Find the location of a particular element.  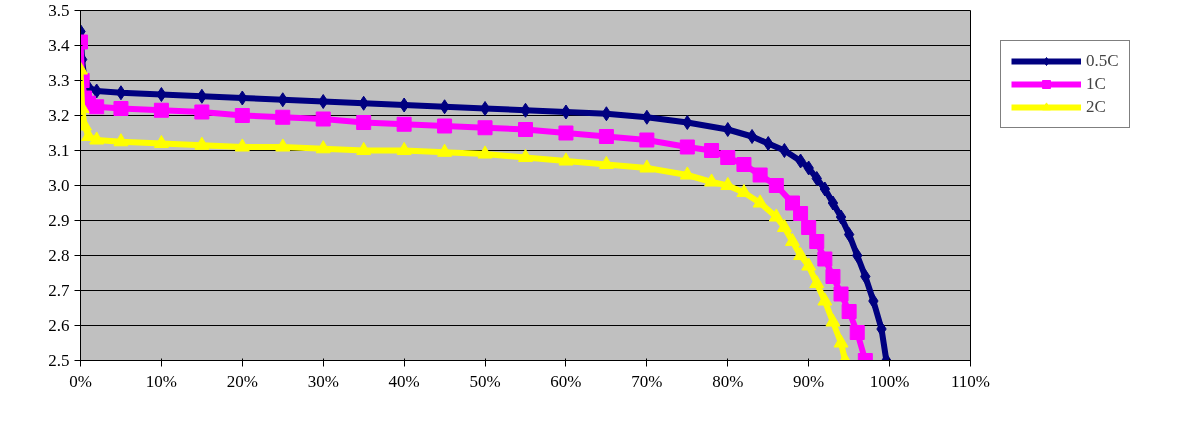

y-tick-label: 3.2 is located at coordinates (59, 115).